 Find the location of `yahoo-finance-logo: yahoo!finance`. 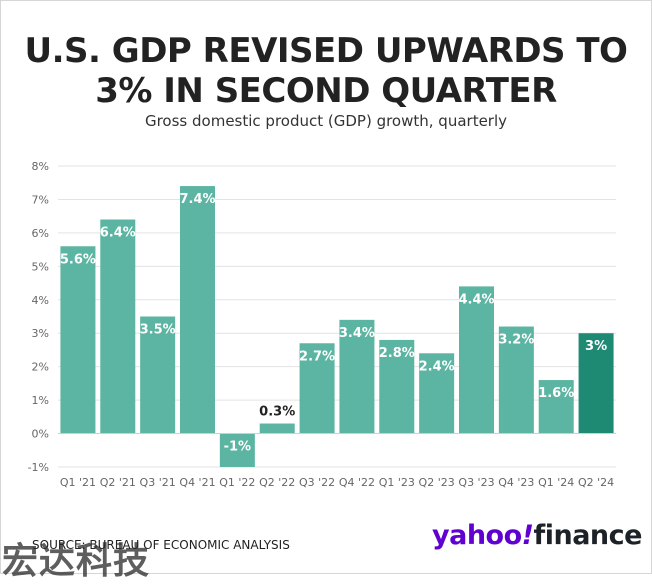

yahoo-finance-logo: yahoo!finance is located at coordinates (537, 535).